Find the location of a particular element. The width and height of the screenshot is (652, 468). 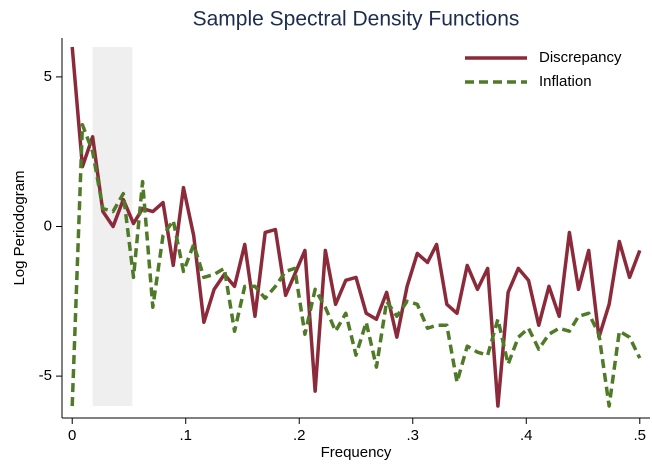

y-tick-label: -5 is located at coordinates (45, 375).